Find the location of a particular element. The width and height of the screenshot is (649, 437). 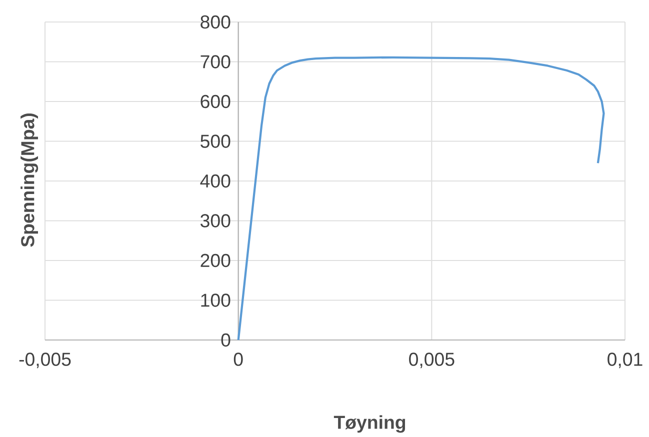

y-tick-label: 400 is located at coordinates (215, 181).